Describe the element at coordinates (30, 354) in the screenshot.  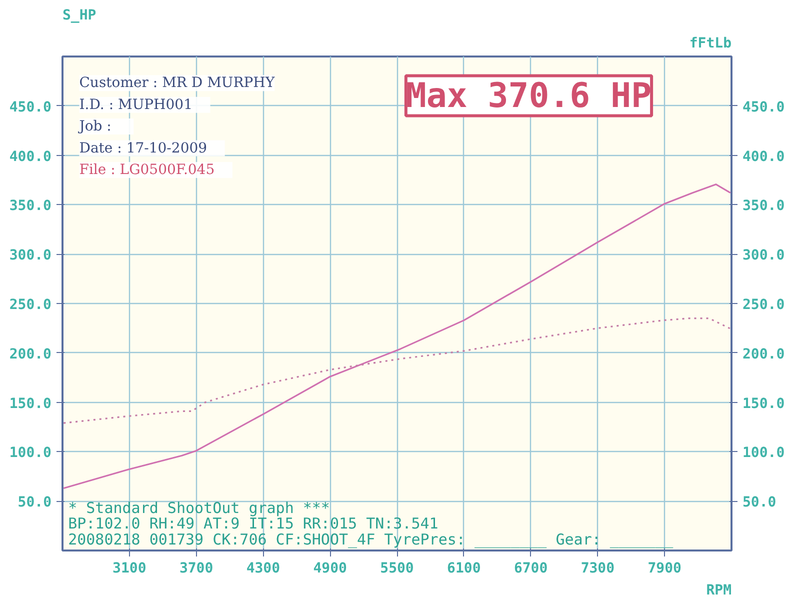
I see `y-tick-label: 200.0` at that location.